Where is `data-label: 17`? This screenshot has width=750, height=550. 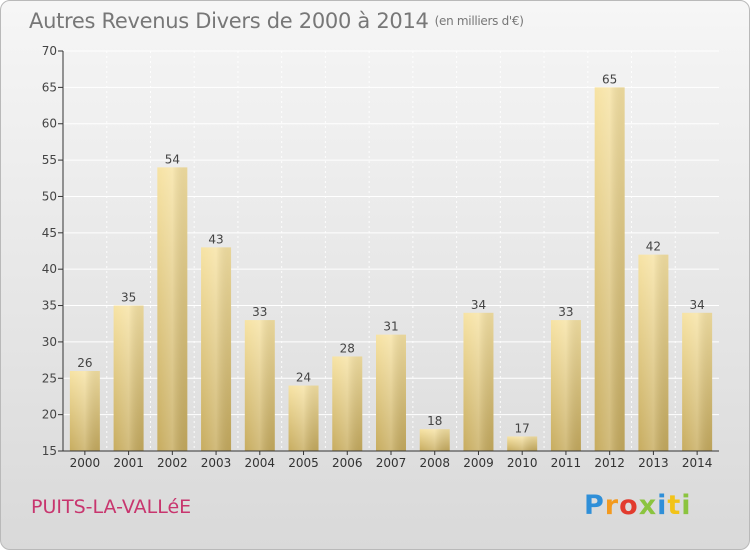 data-label: 17 is located at coordinates (522, 428).